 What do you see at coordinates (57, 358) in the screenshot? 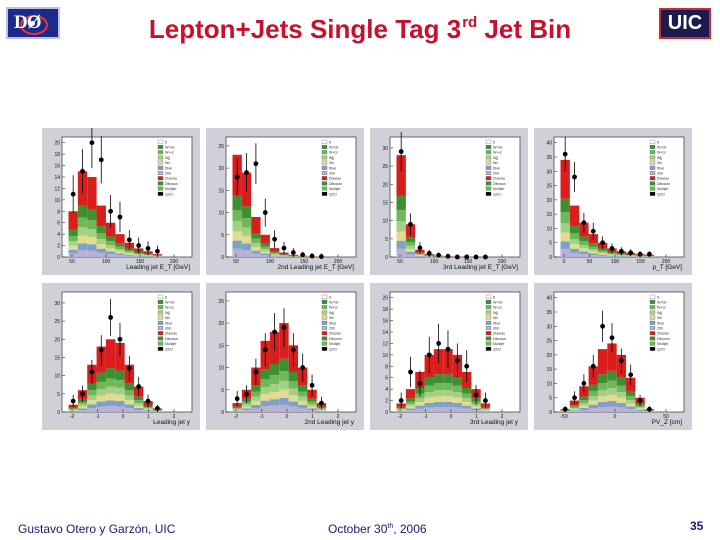
I see `y-tick-label: 15` at bounding box center [57, 358].